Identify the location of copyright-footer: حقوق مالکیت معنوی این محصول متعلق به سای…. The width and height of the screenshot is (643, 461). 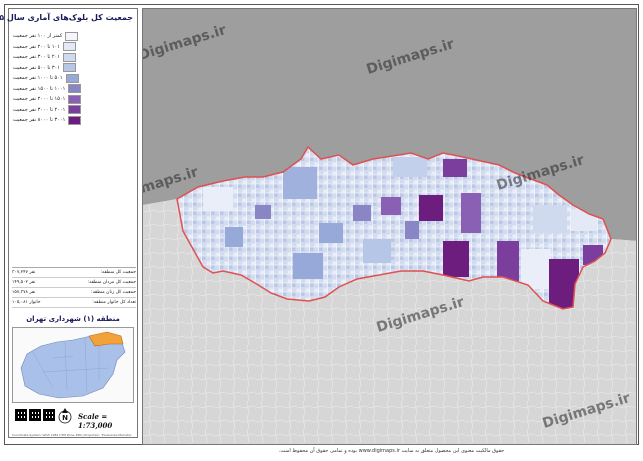
(391, 451).